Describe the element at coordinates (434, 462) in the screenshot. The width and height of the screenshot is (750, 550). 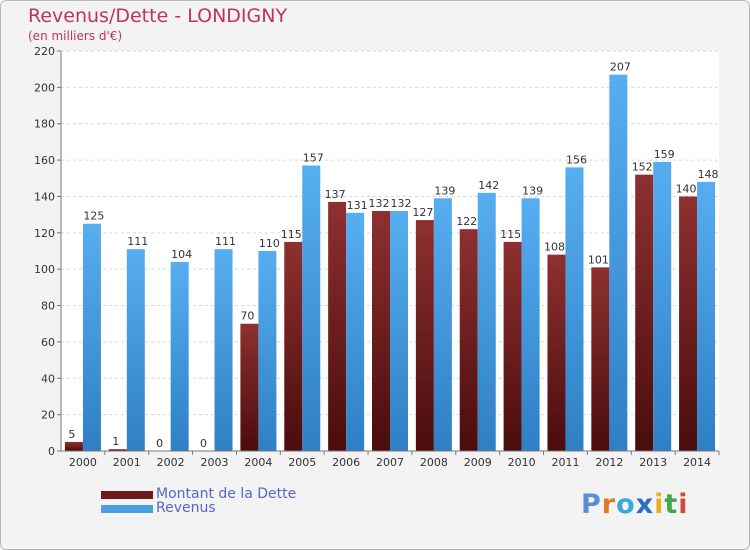
I see `x-tick-label: 2008` at that location.